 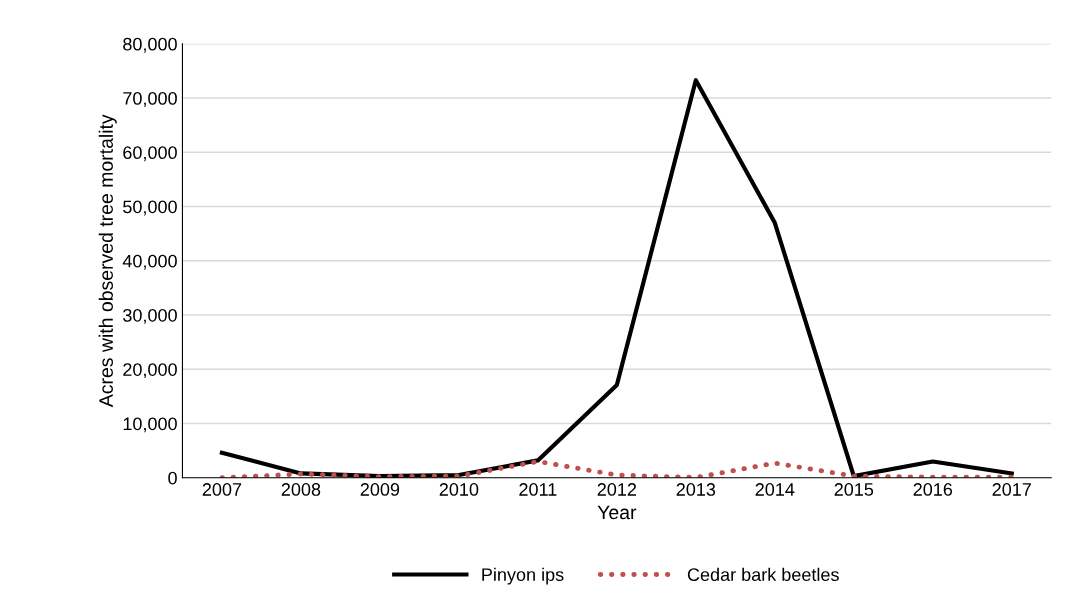 I want to click on x-tick-label: 2008, so click(x=301, y=489).